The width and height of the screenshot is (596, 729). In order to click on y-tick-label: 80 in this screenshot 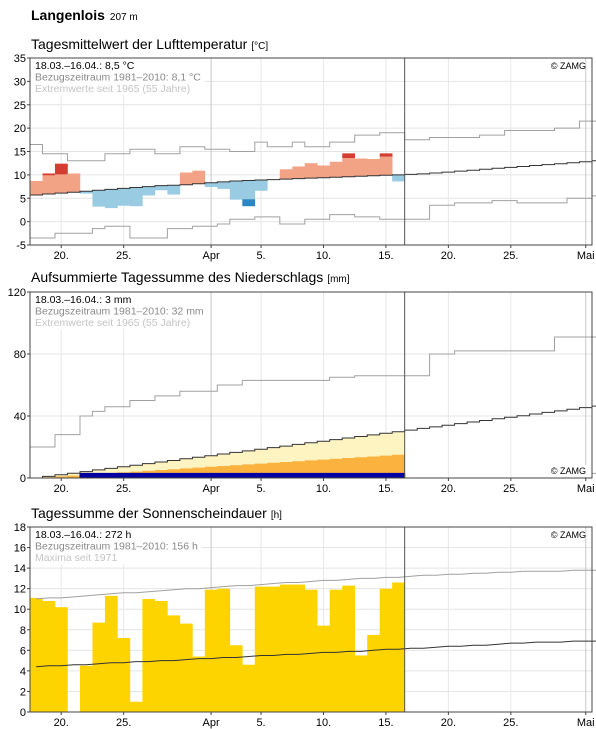, I will do `click(20, 355)`.